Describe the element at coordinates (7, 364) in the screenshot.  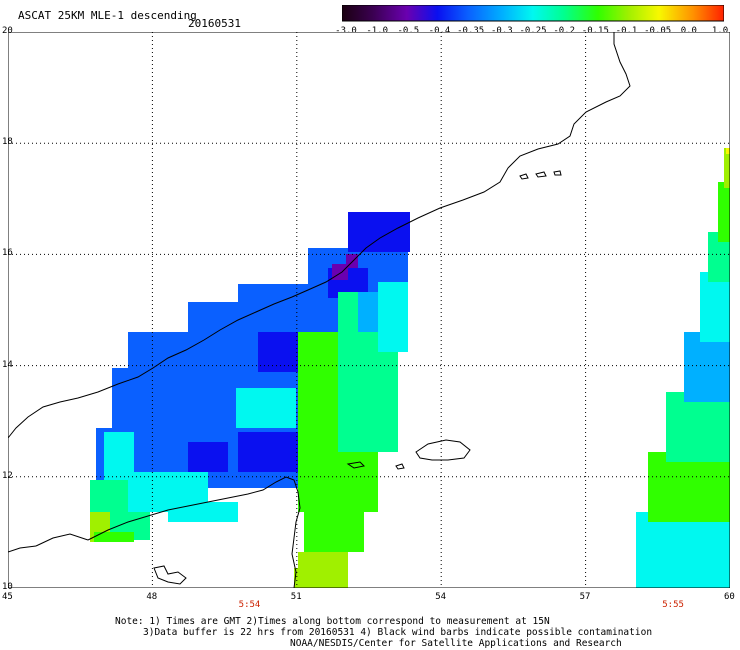
I see `latitude-label: 14` at that location.